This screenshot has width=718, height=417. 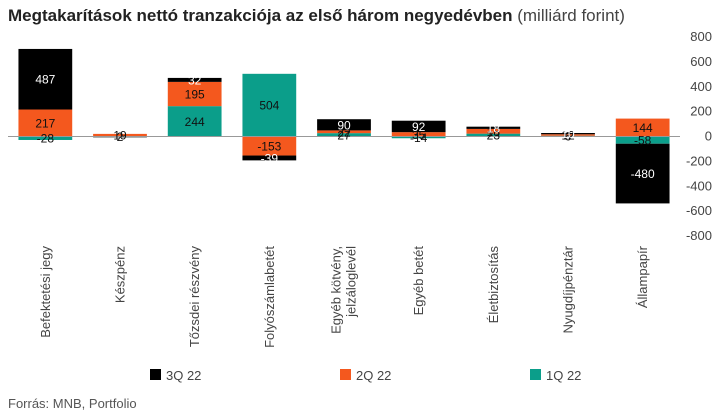 I want to click on category-label: Egyéb betét, so click(x=418, y=281).